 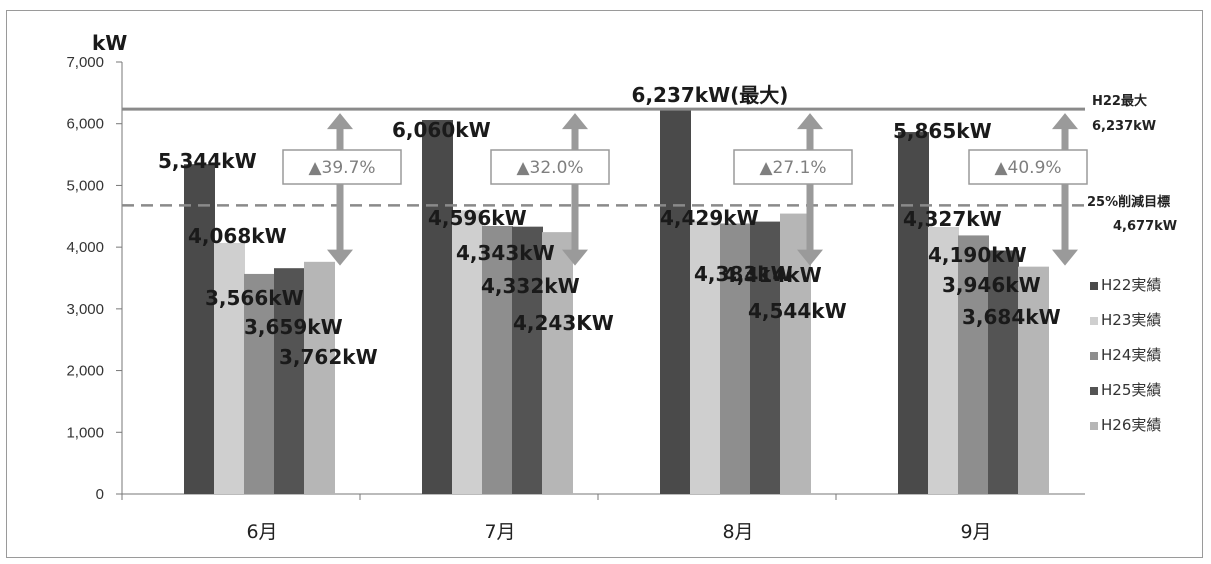 I want to click on reduction-percent: ▲27.1%, so click(x=792, y=168).